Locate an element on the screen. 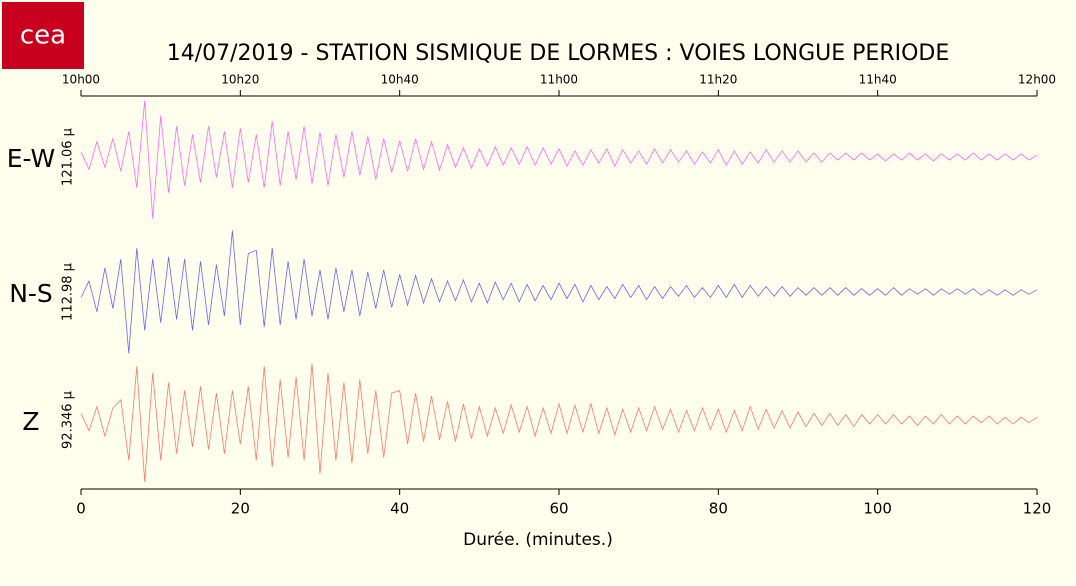 This screenshot has height=586, width=1076. x2-tick-label: 11h40 is located at coordinates (878, 80).